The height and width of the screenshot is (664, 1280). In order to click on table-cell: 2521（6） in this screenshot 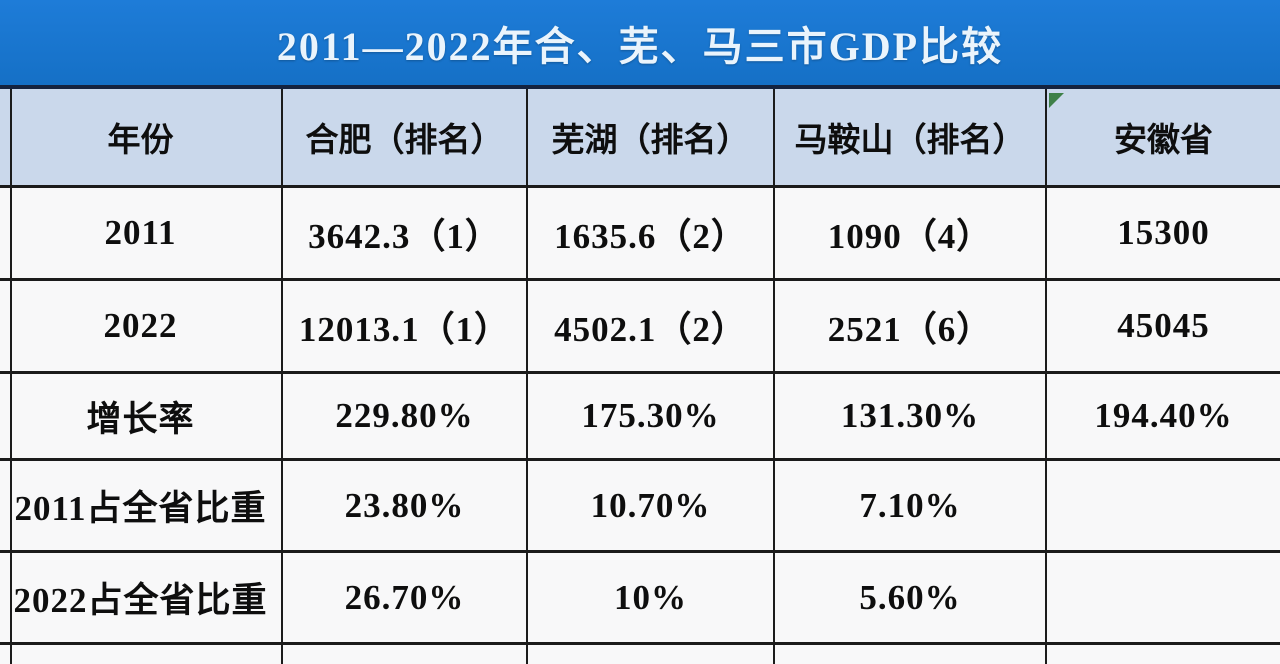, I will do `click(911, 326)`.